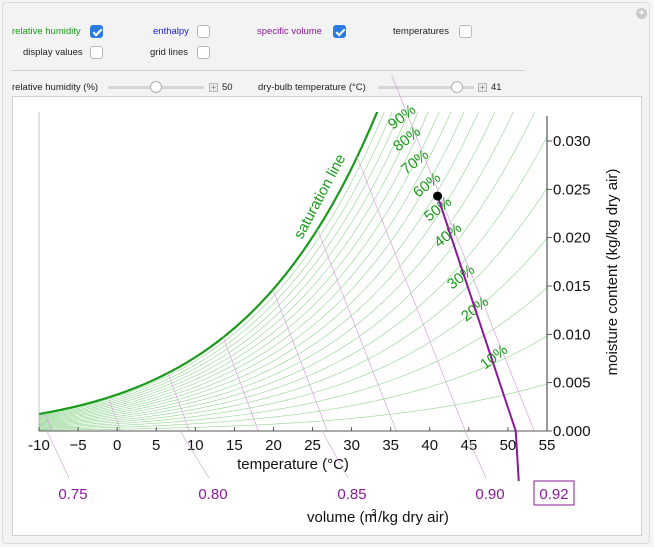 The image size is (654, 547). I want to click on x-tick-label: 15, so click(234, 445).